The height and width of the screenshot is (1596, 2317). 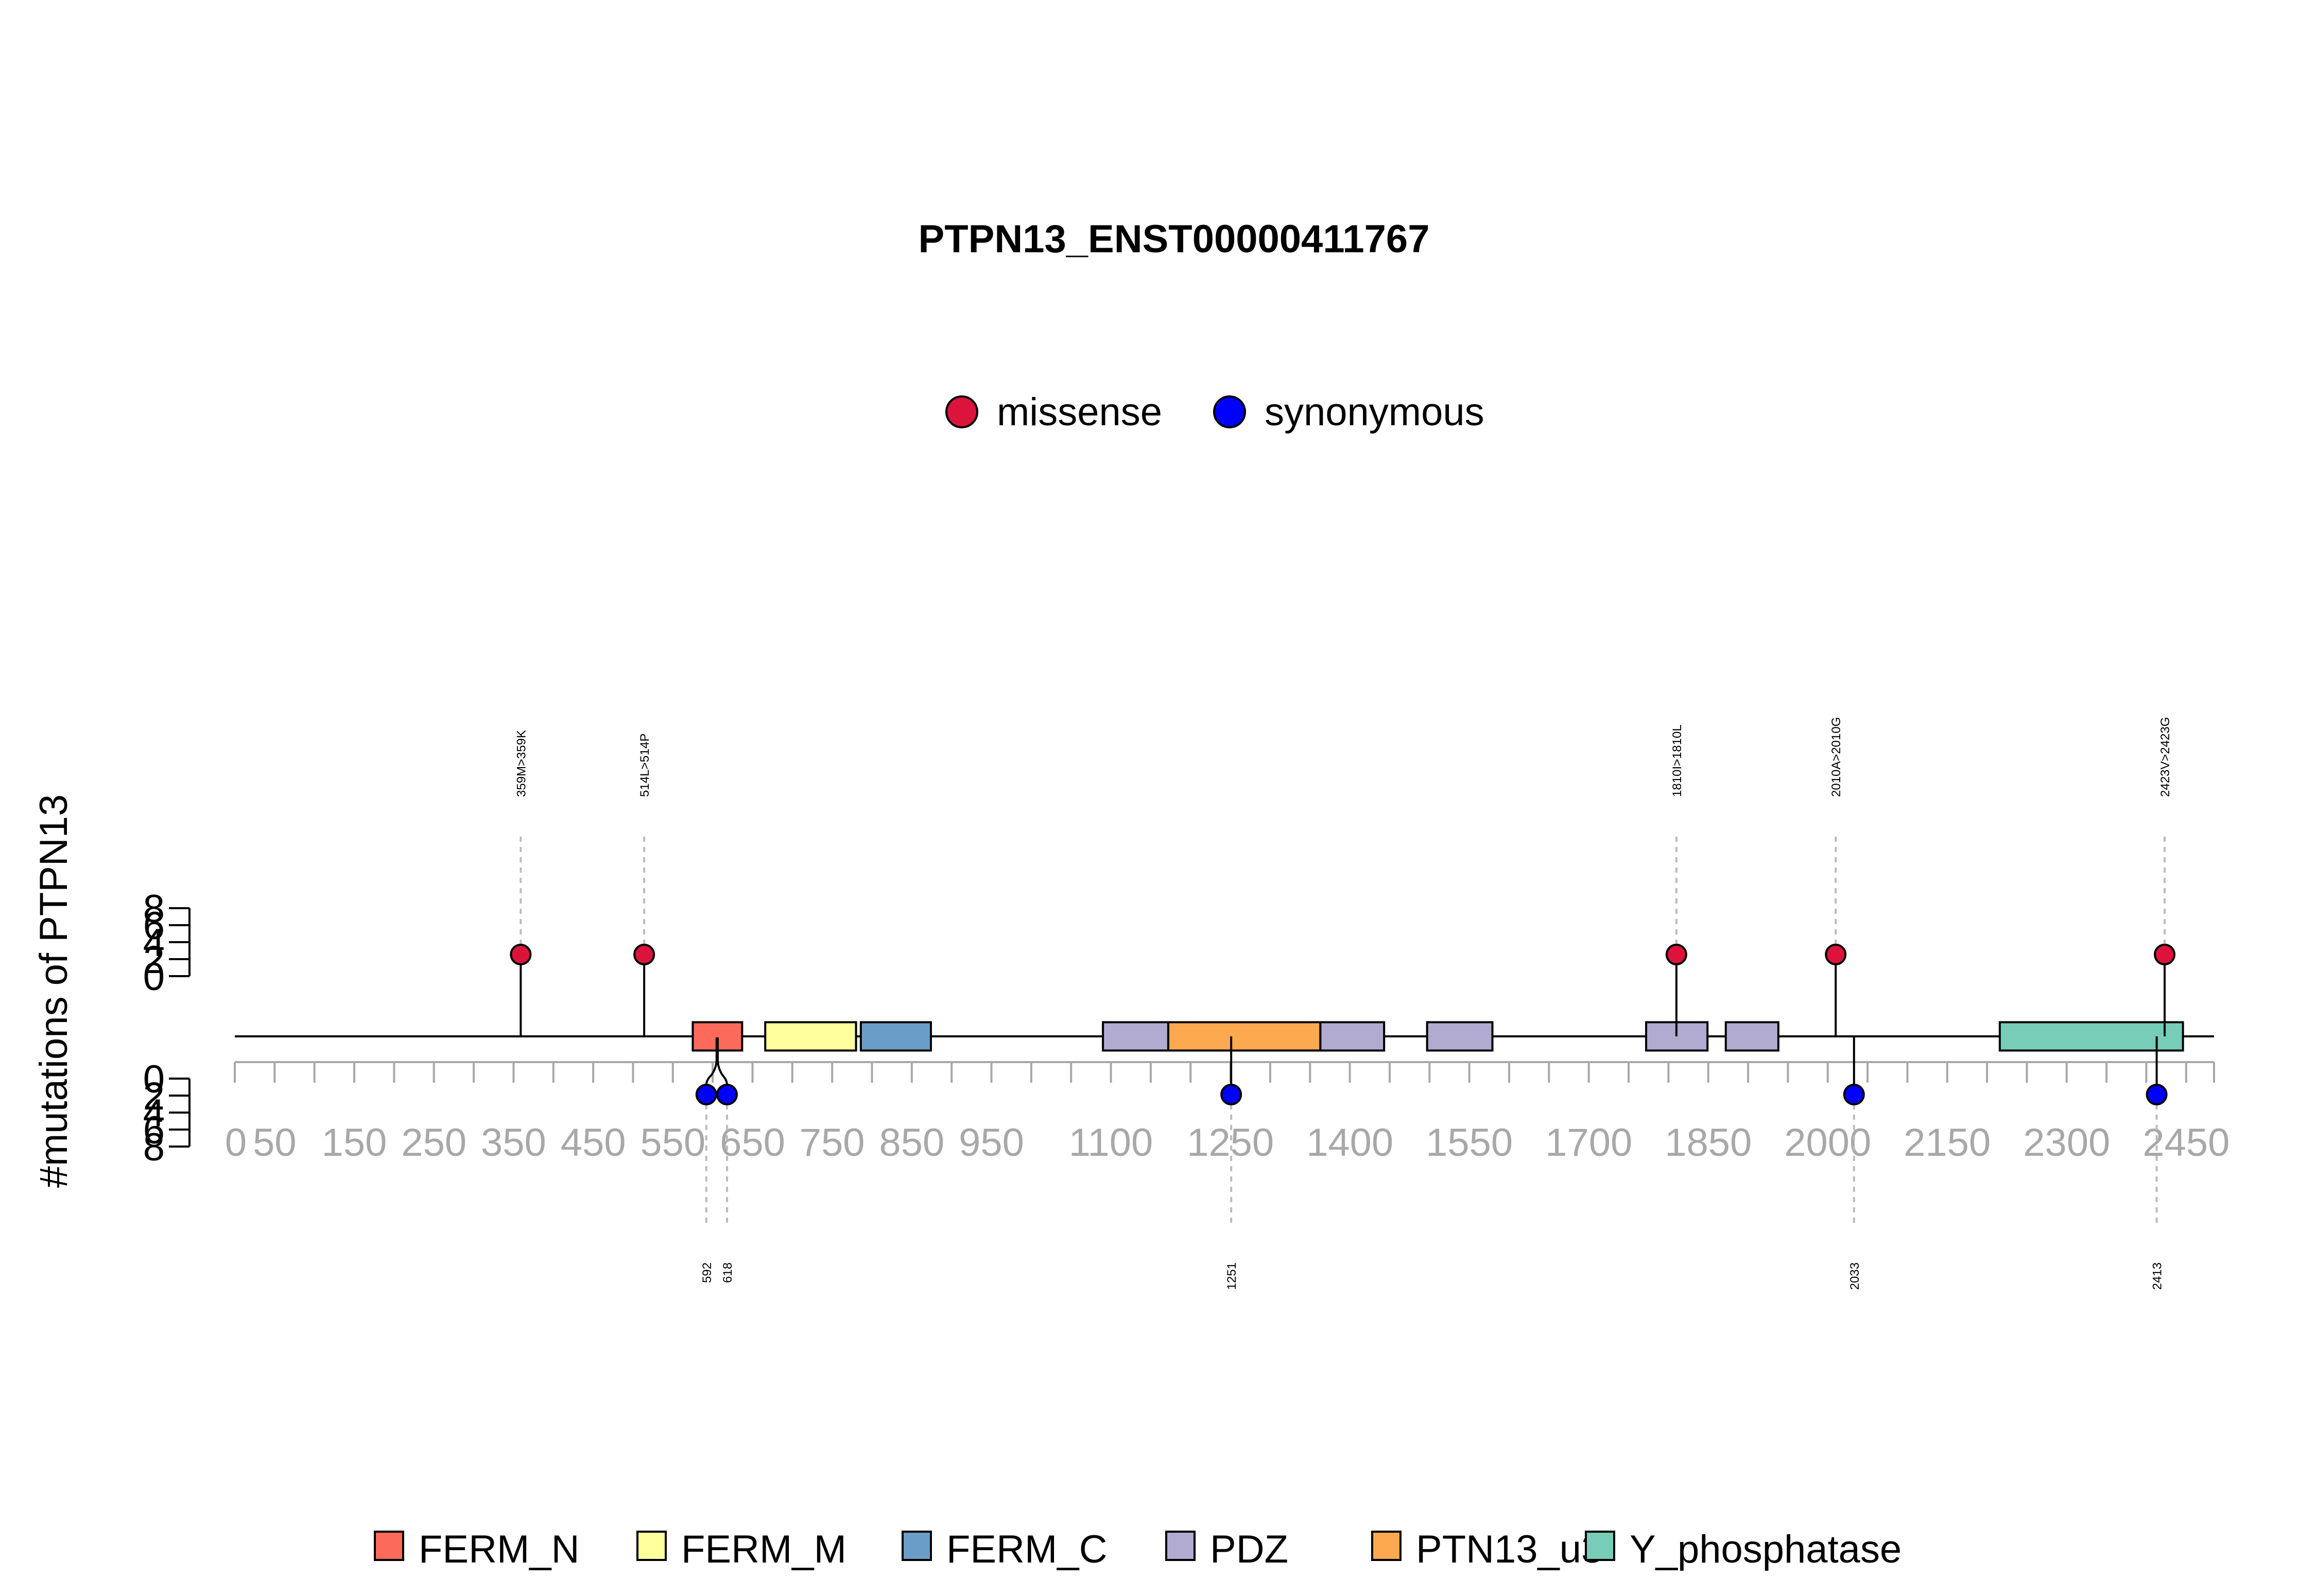 I want to click on missense-label: 1810I>1810L, so click(x=1677, y=760).